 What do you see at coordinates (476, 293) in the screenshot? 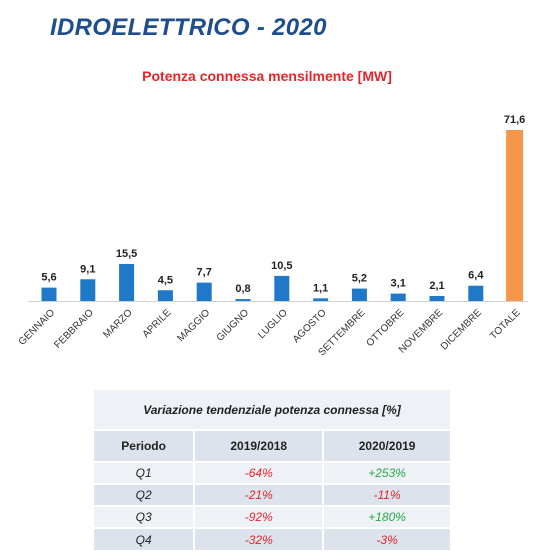
I see `bar-dicembre` at bounding box center [476, 293].